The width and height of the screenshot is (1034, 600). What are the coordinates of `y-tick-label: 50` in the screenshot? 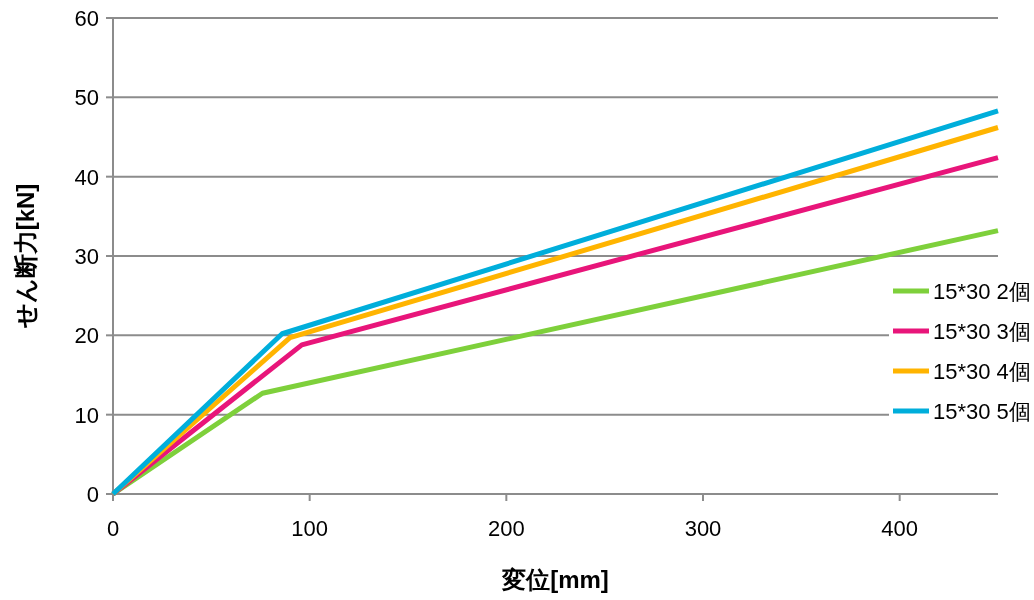 It's located at (86, 98).